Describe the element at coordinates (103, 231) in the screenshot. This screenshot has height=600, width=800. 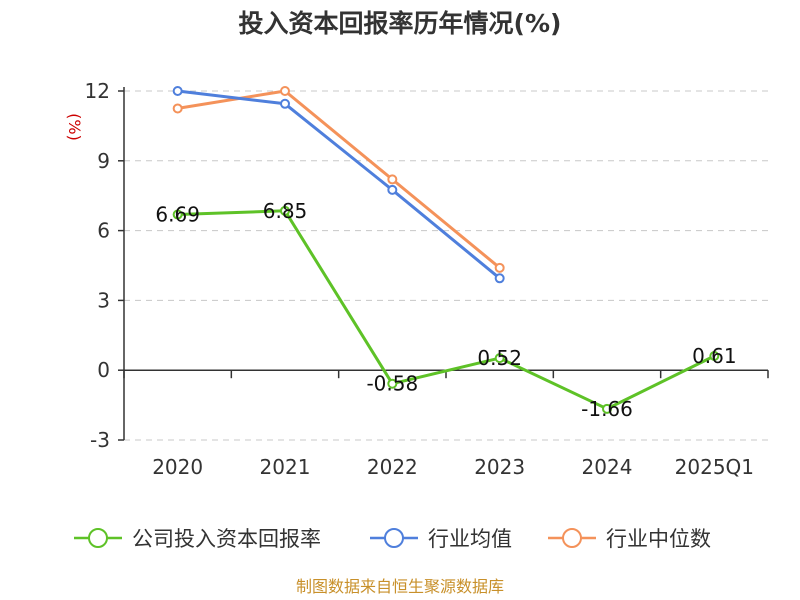
I see `y-tick-label: 6` at that location.